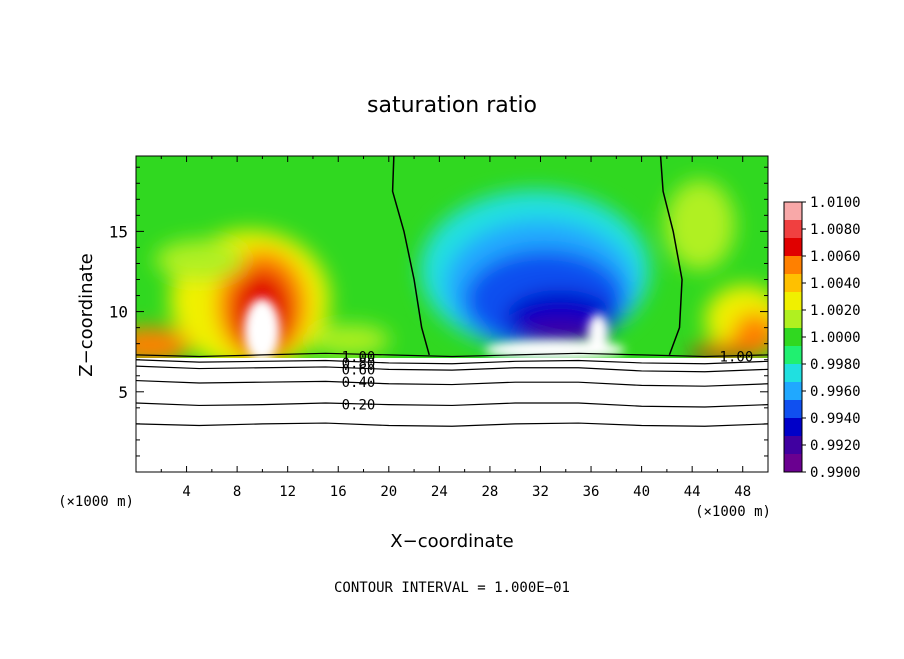  I want to click on blob-mid-yellow, so click(200, 260).